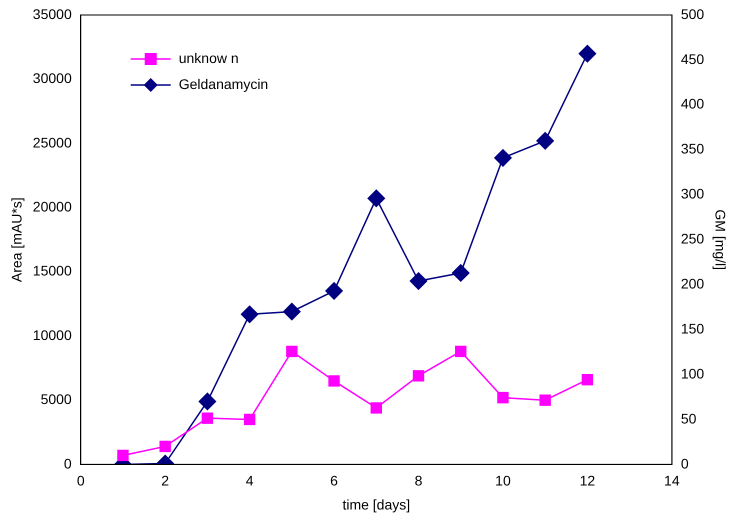 This screenshot has width=747, height=518. What do you see at coordinates (376, 504) in the screenshot?
I see `x-axis-title: time [days]` at bounding box center [376, 504].